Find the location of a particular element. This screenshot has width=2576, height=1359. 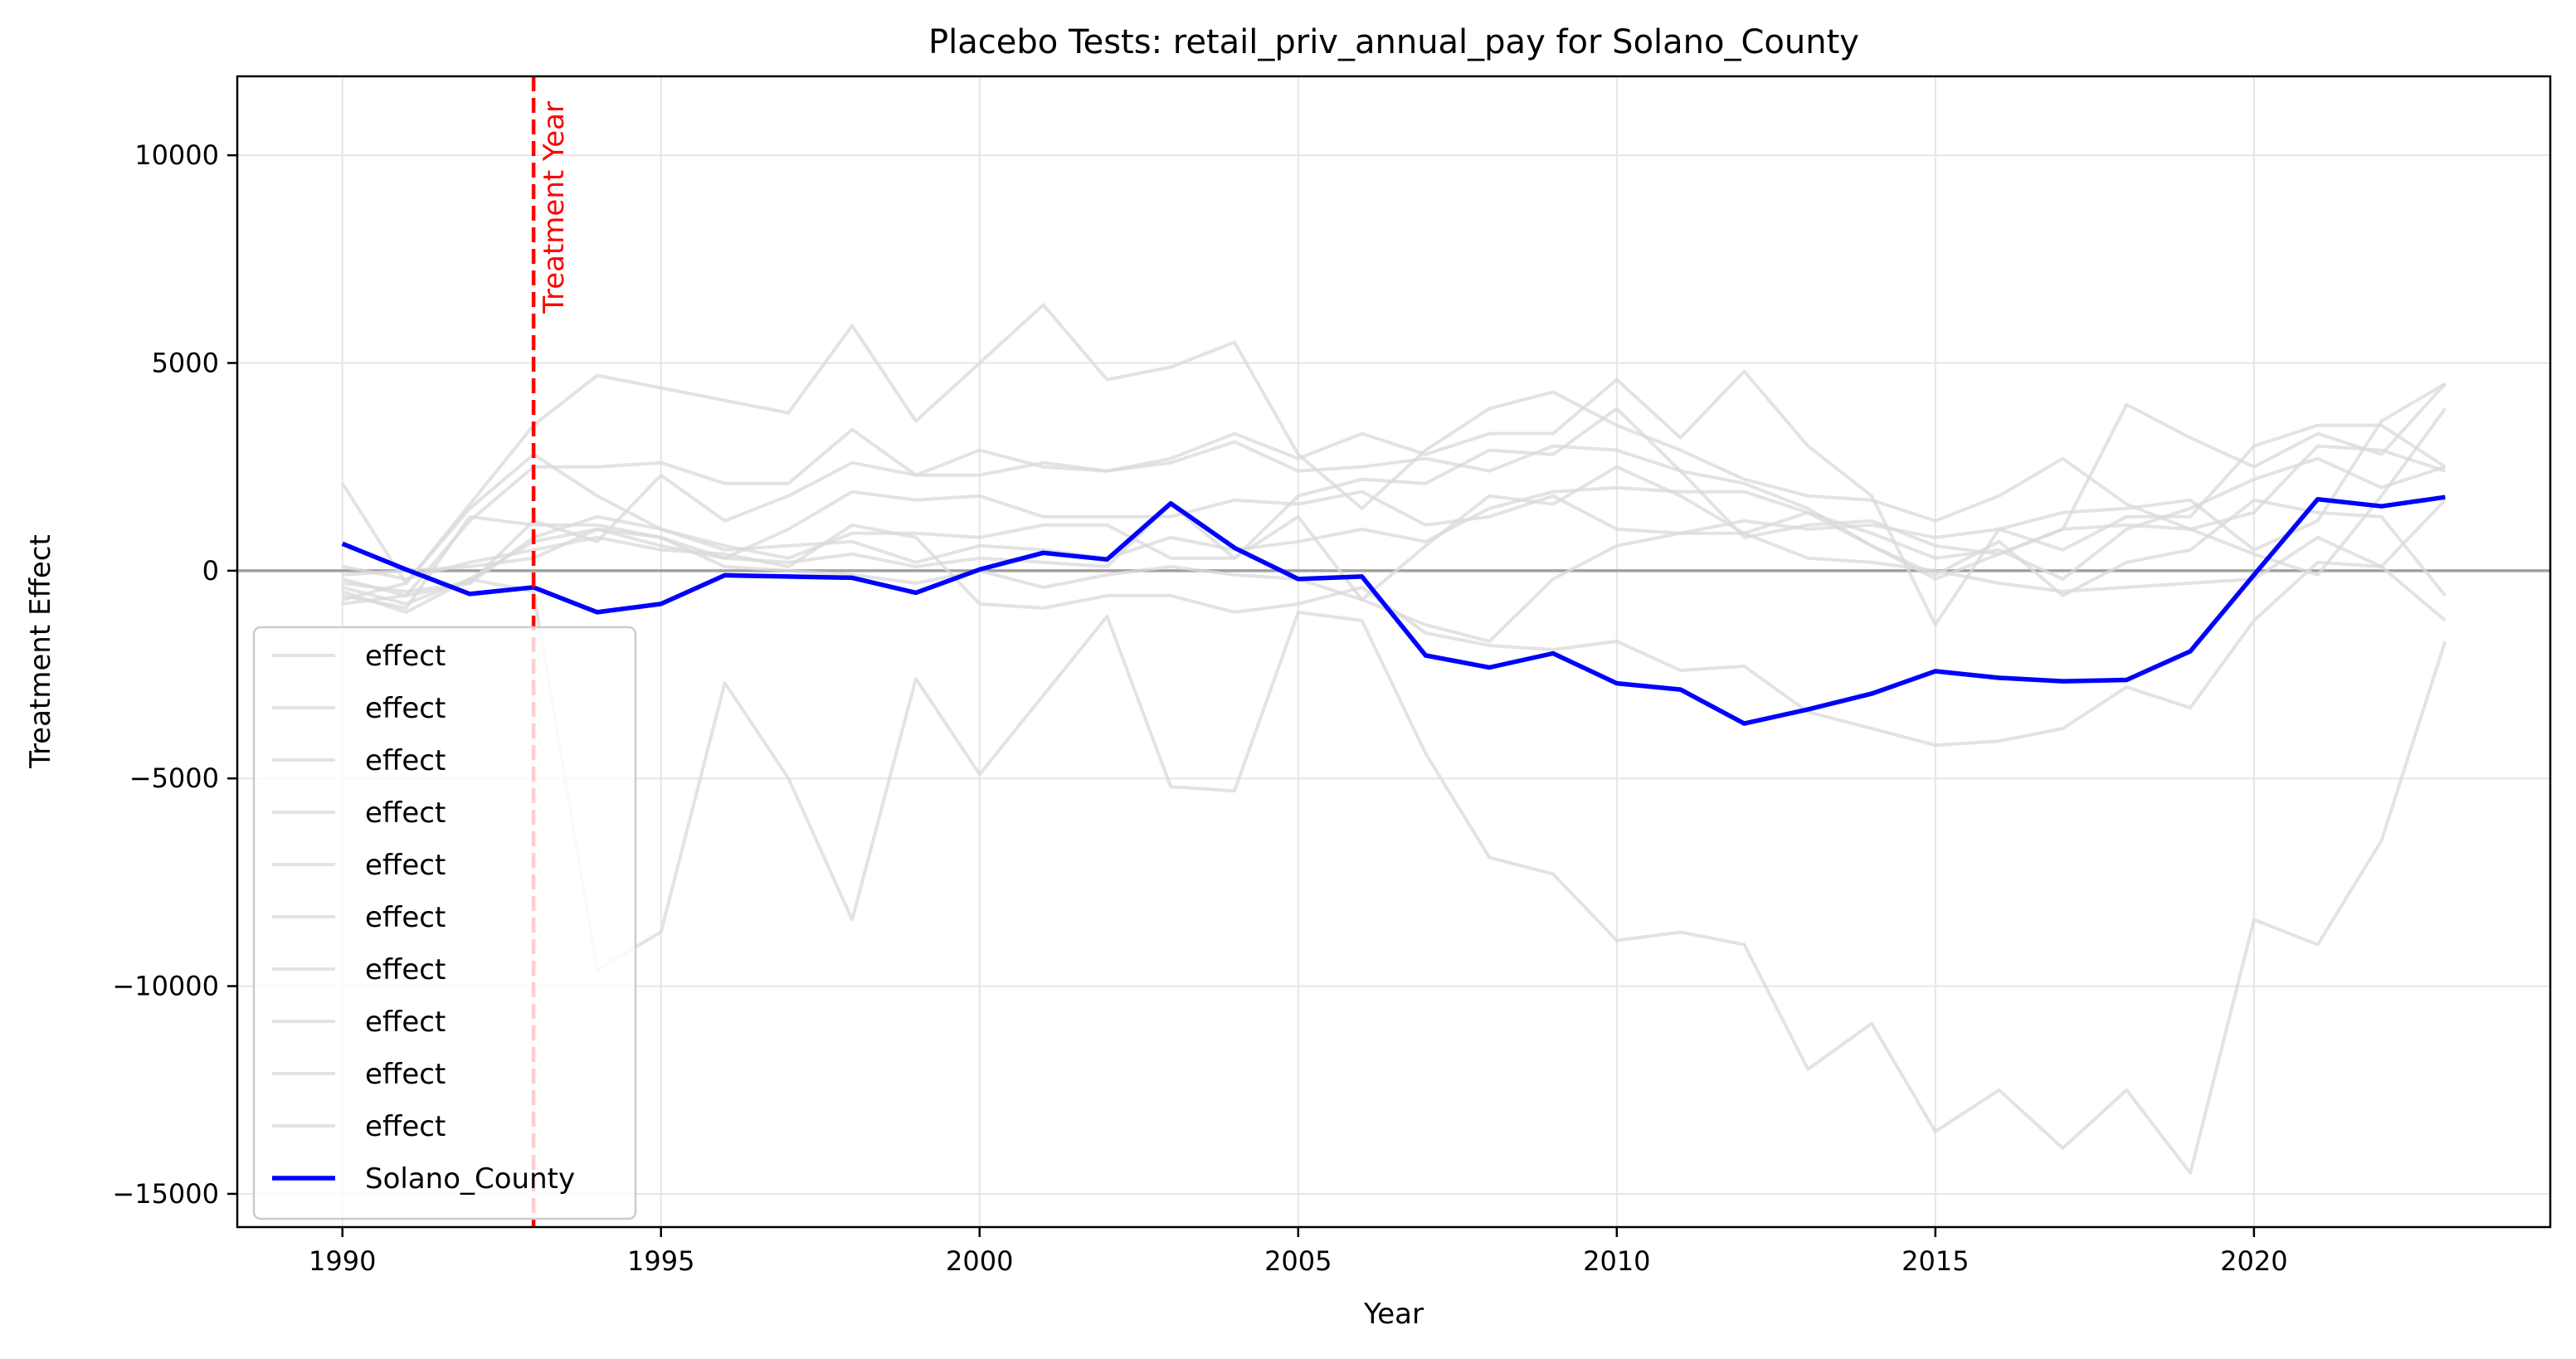

x-tick-label: 1995 is located at coordinates (660, 1261).